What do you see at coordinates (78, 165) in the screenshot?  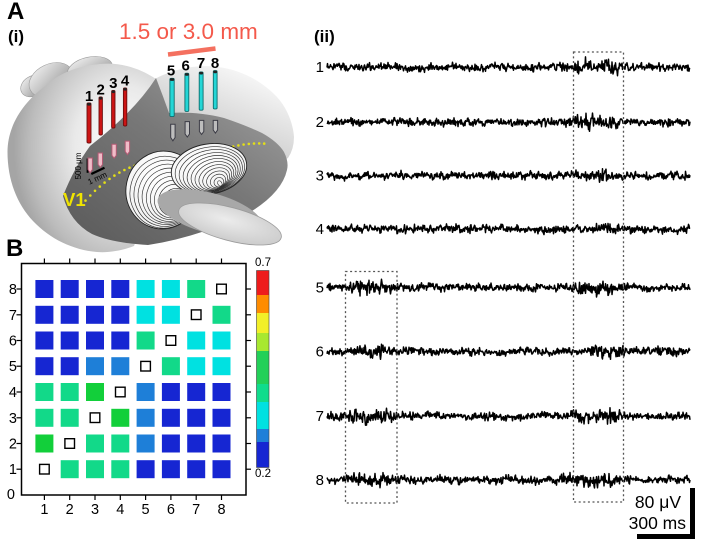 I see `svg-text: 500 μm` at bounding box center [78, 165].